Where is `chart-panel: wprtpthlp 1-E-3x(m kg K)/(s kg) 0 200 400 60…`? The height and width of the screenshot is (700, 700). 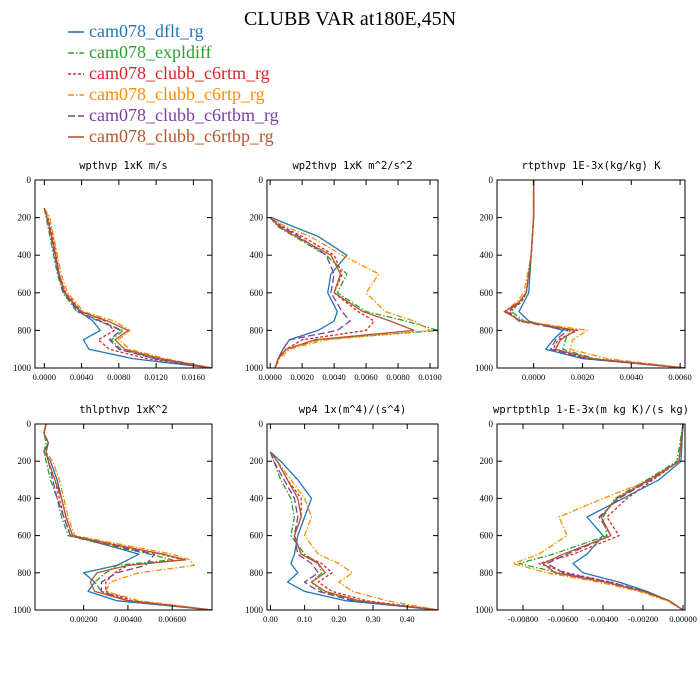 chart-panel: wprtpthlp 1-E-3x(m kg K)/(s kg) 0 200 400 60… is located at coordinates (586, 514).